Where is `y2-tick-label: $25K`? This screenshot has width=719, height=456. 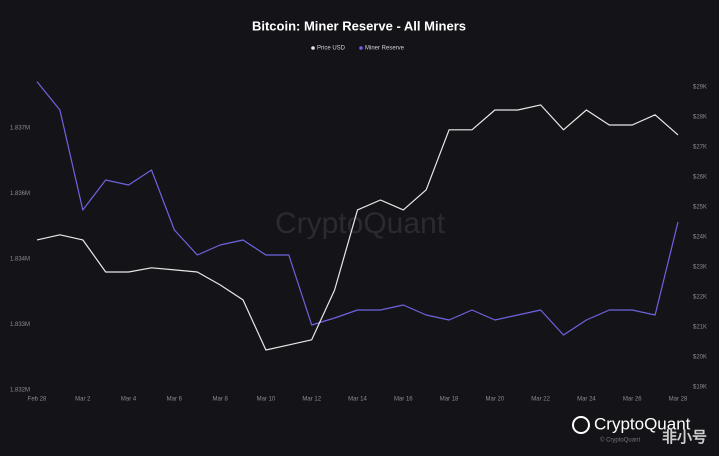 y2-tick-label: $25K is located at coordinates (700, 207).